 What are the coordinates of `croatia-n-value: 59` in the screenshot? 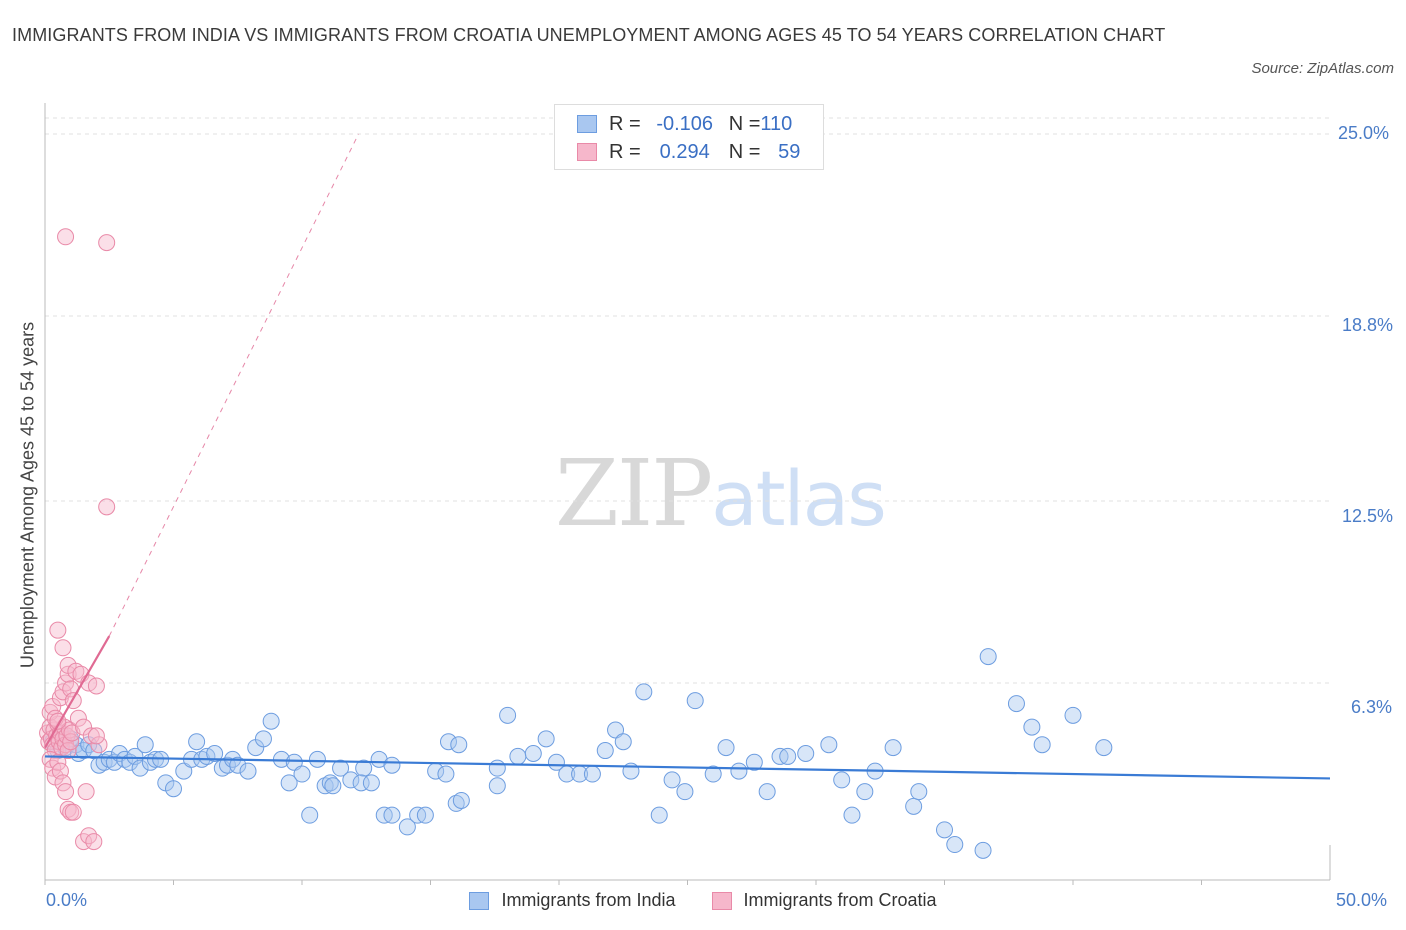 It's located at (789, 151).